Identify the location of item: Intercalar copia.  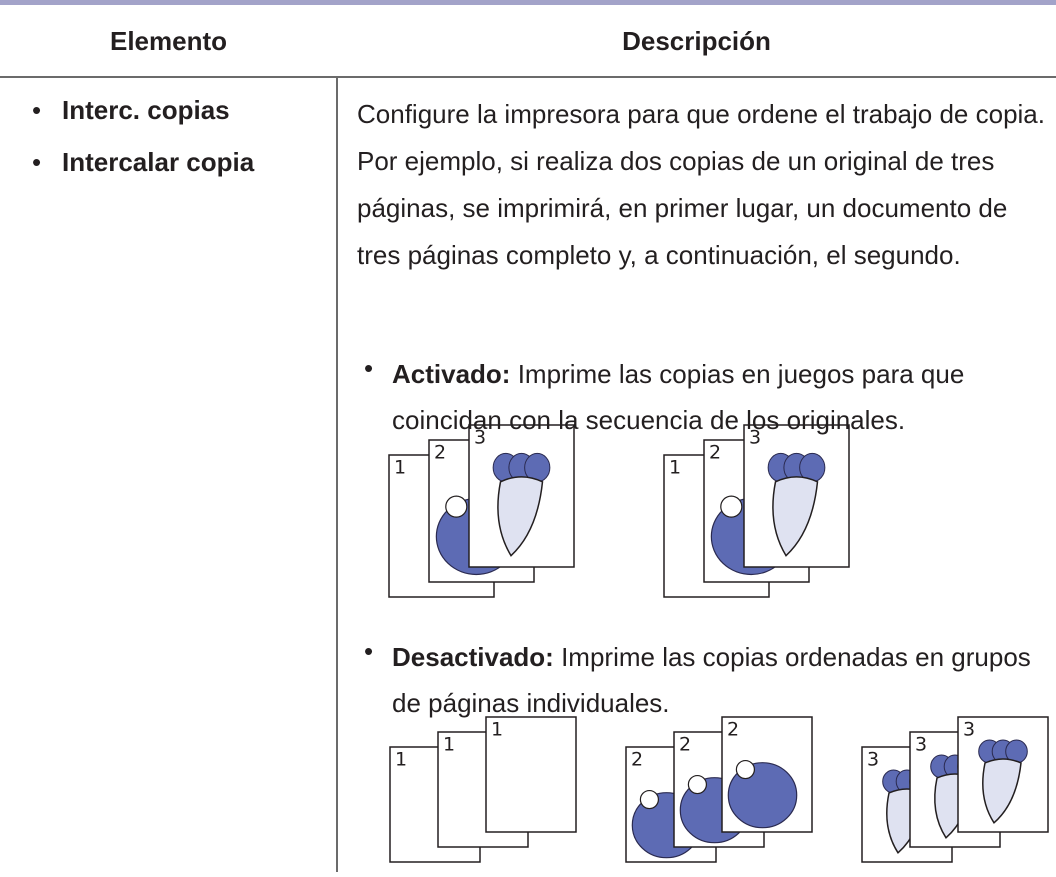
(158, 162).